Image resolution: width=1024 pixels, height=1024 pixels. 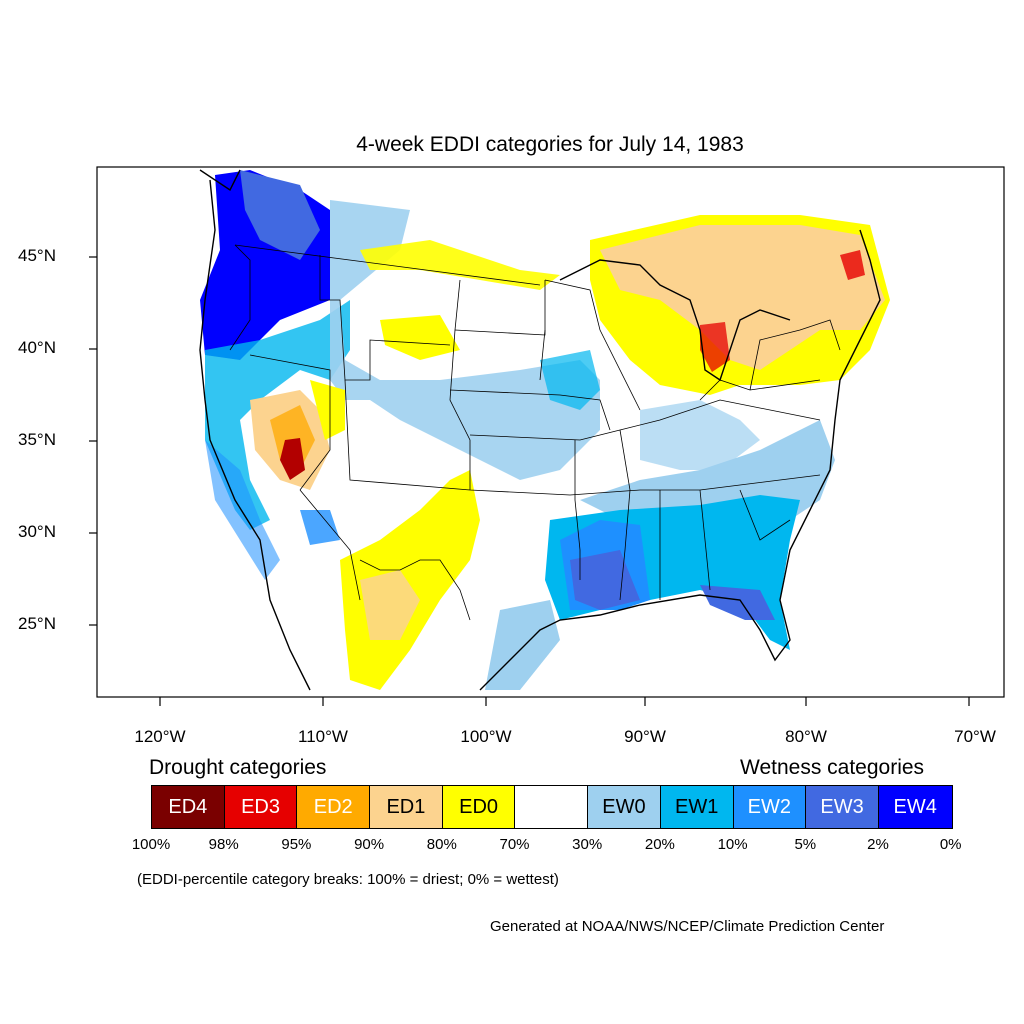 I want to click on legend-tick-label: 30%, so click(x=587, y=844).